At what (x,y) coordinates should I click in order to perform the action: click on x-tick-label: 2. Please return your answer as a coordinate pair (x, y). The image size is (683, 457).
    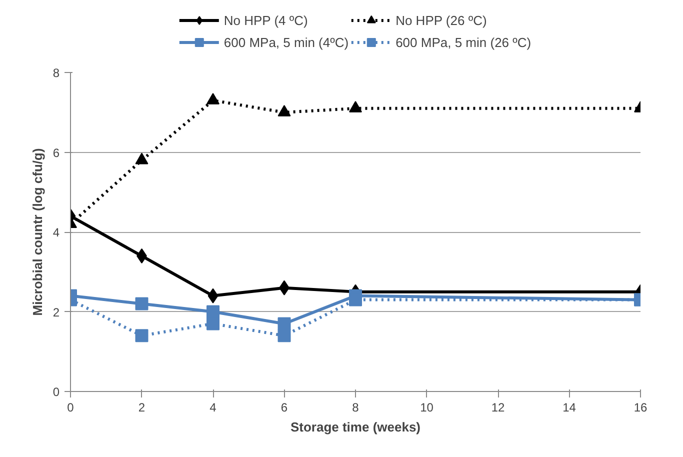
    Looking at the image, I should click on (142, 407).